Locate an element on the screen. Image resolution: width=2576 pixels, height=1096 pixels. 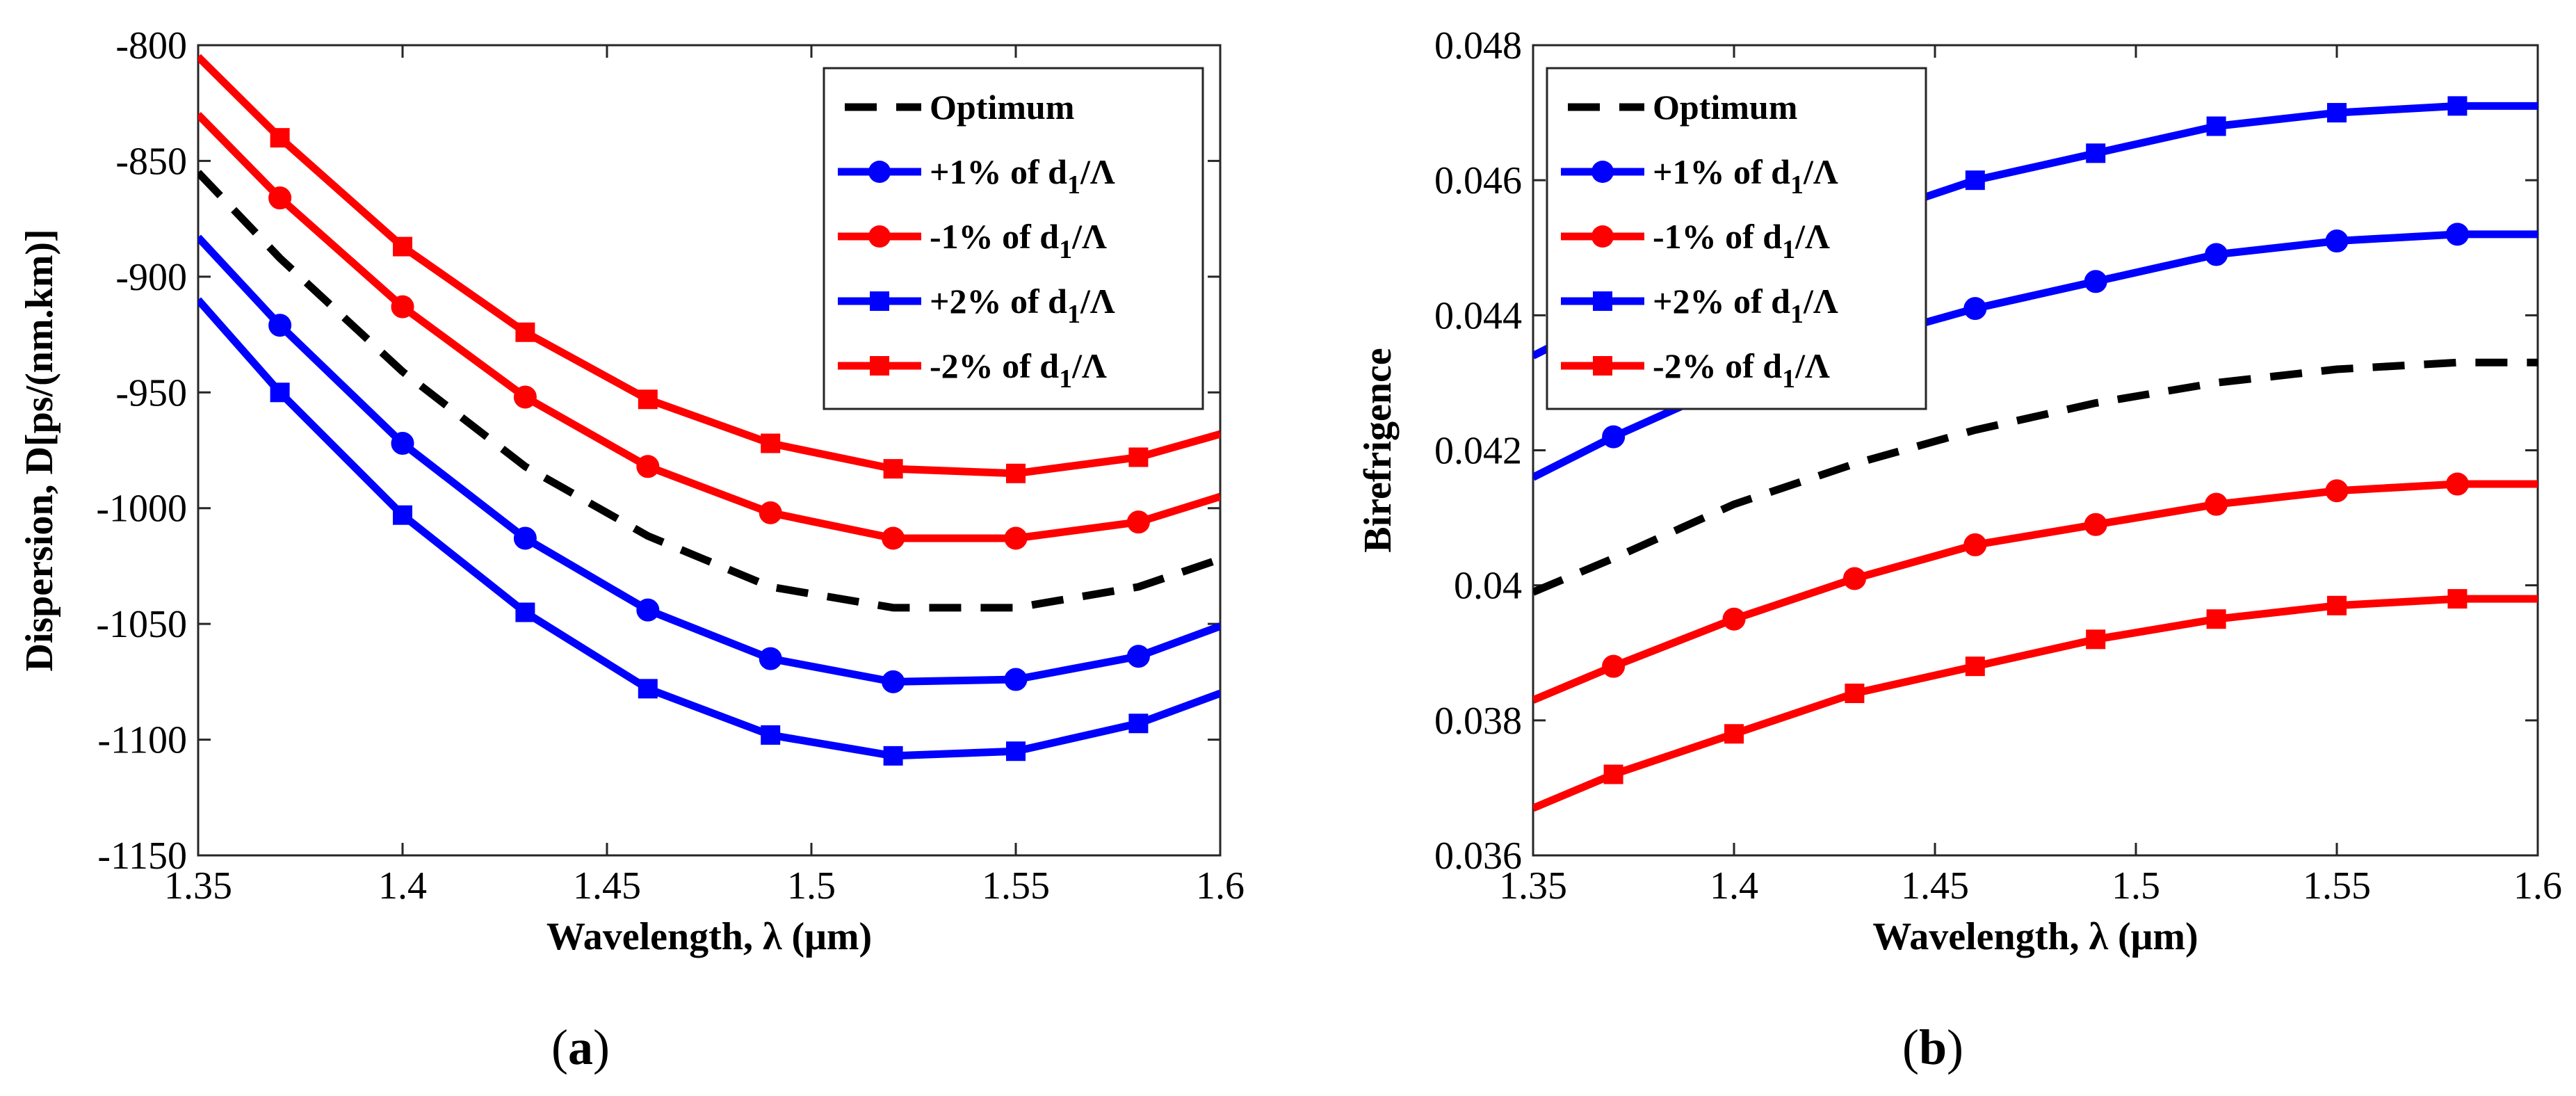
chart-a-legend-entry-1-of-d1-label: +1% of d1/Λ is located at coordinates (1022, 176).